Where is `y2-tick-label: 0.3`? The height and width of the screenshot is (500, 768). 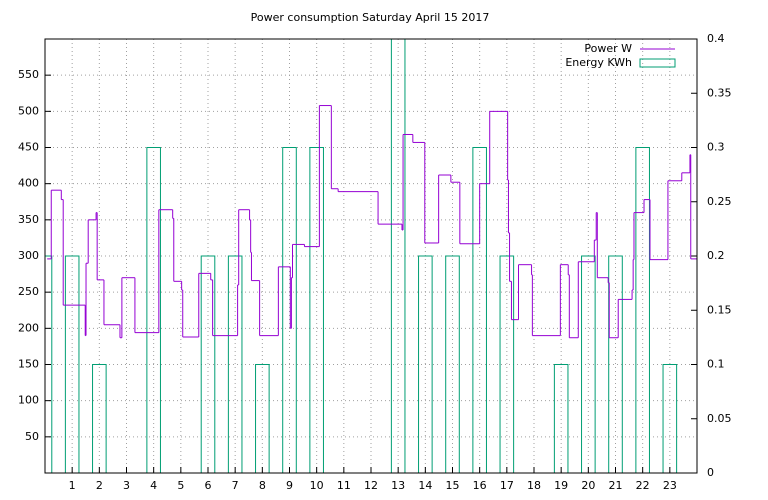 y2-tick-label: 0.3 is located at coordinates (716, 147).